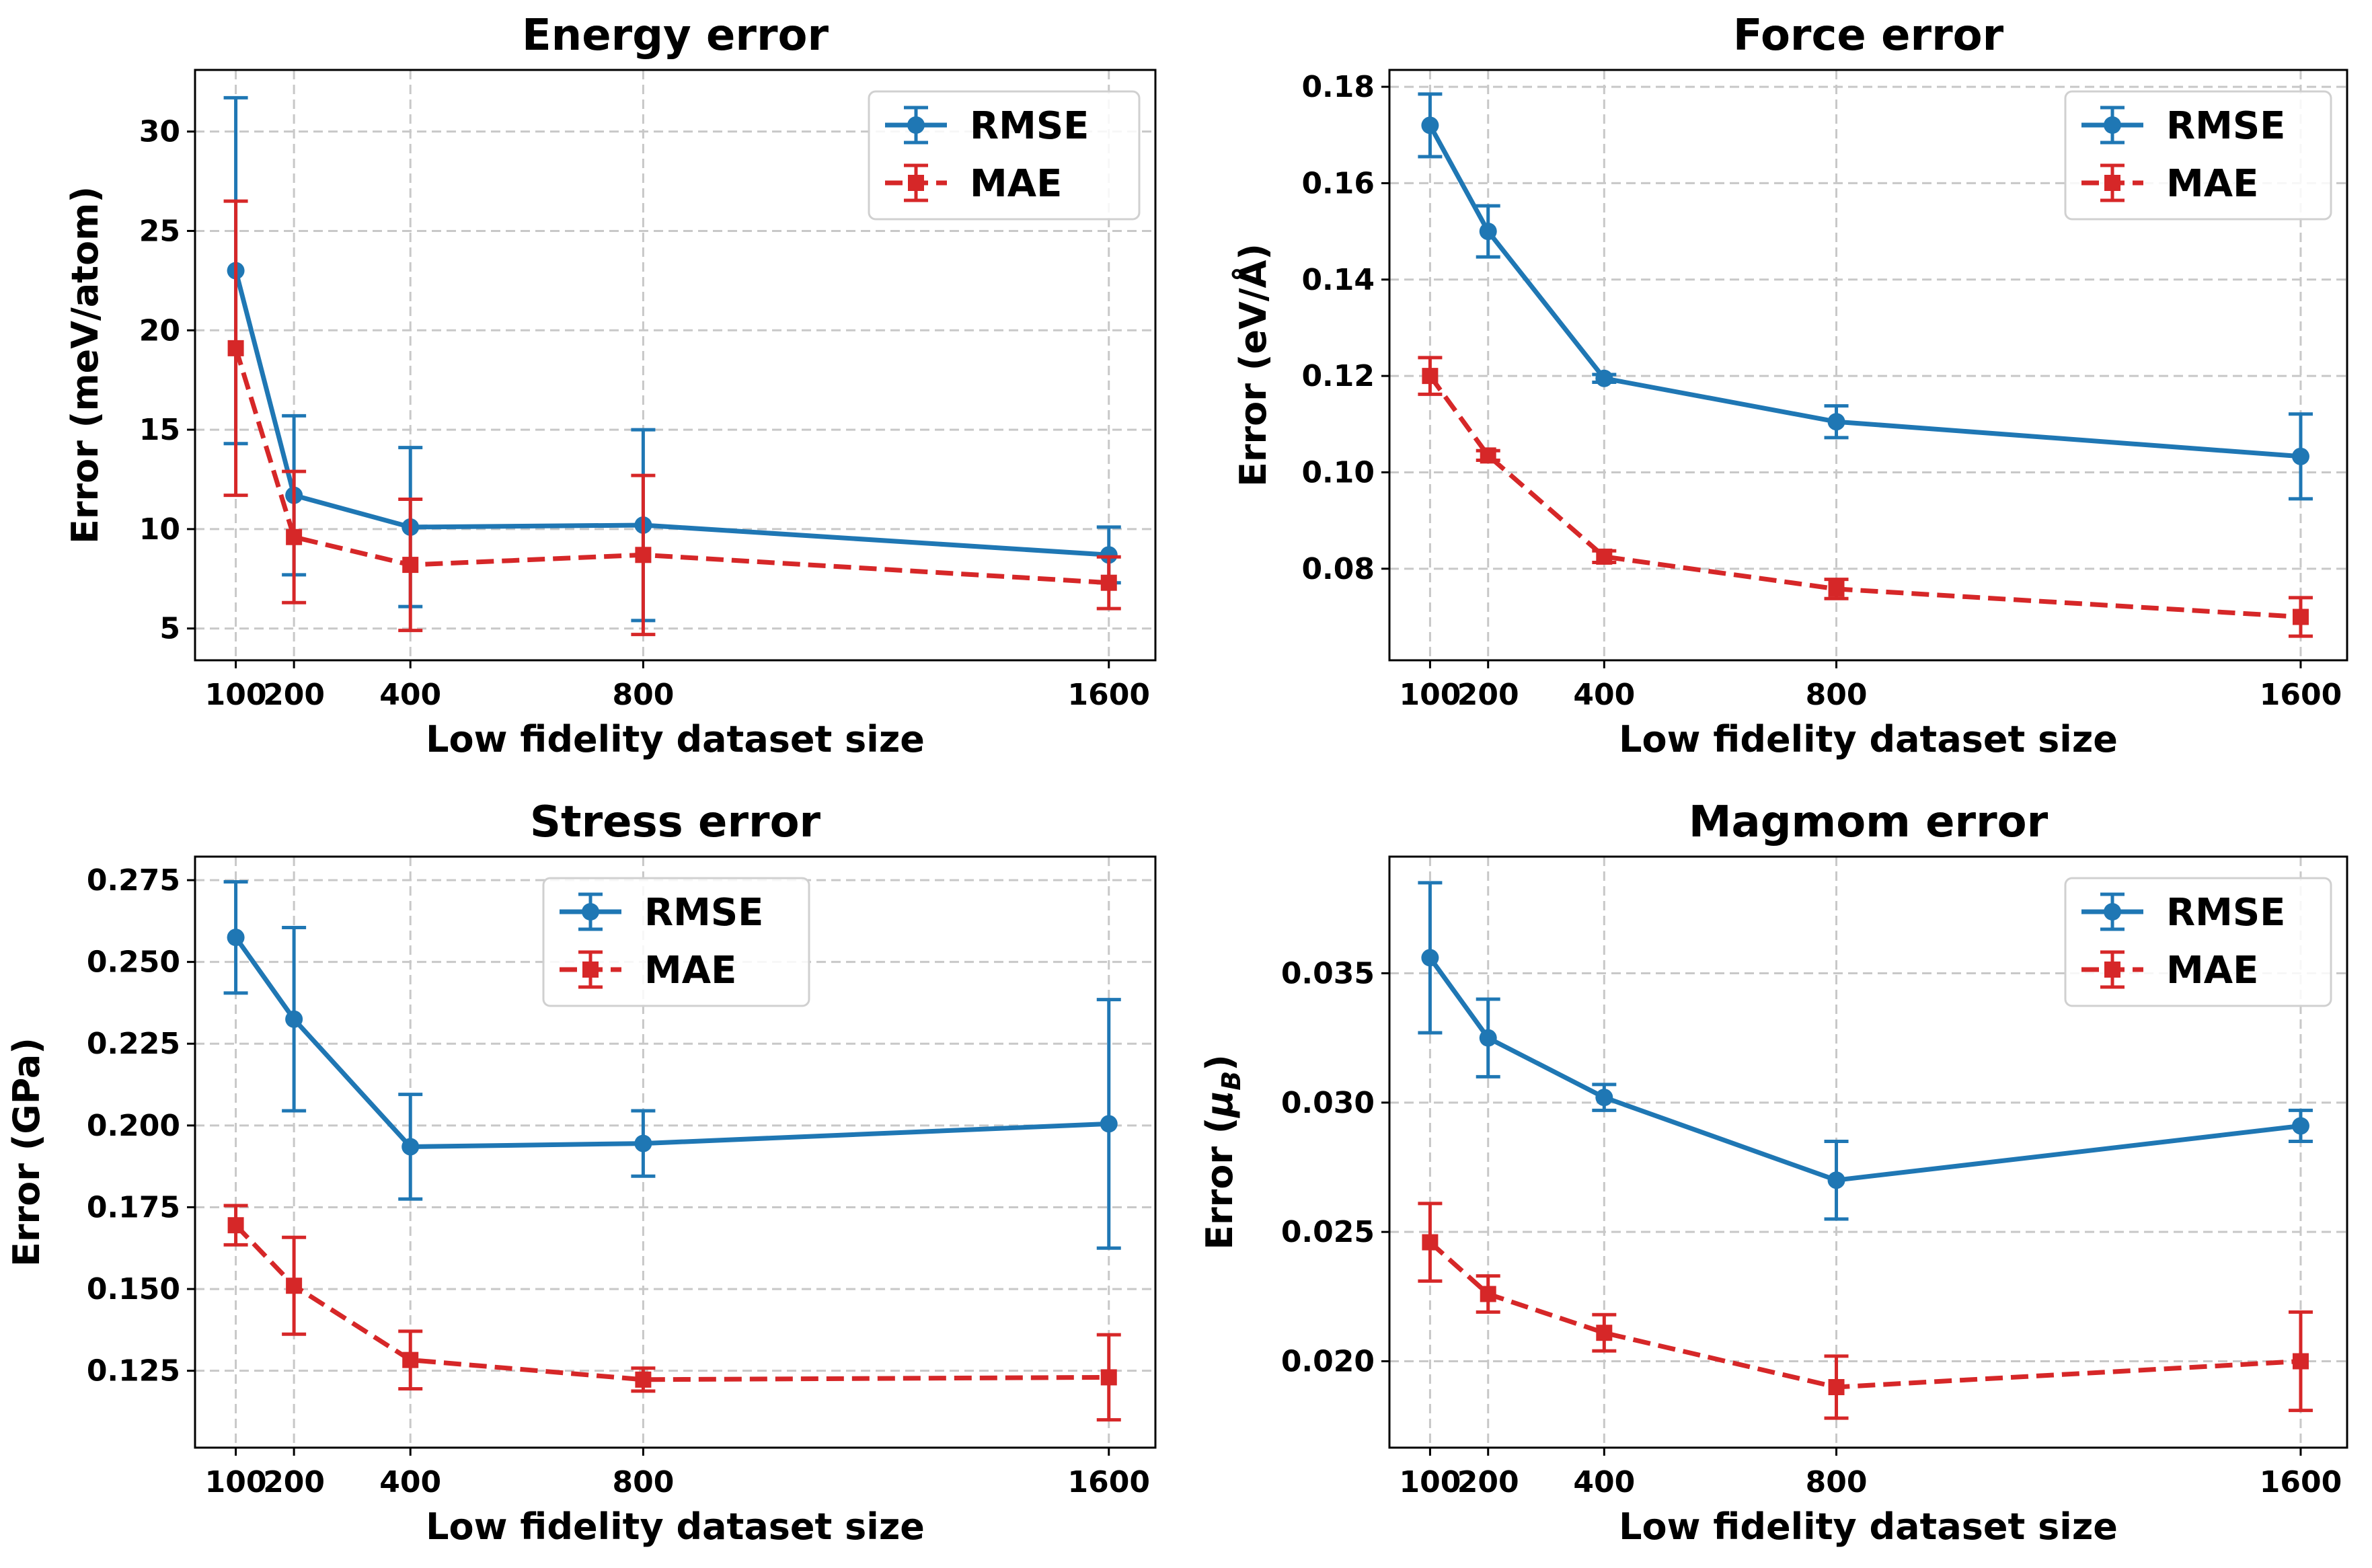 This screenshot has width=2372, height=1568. Describe the element at coordinates (133, 1126) in the screenshot. I see `y-tick-label: 0.200` at that location.